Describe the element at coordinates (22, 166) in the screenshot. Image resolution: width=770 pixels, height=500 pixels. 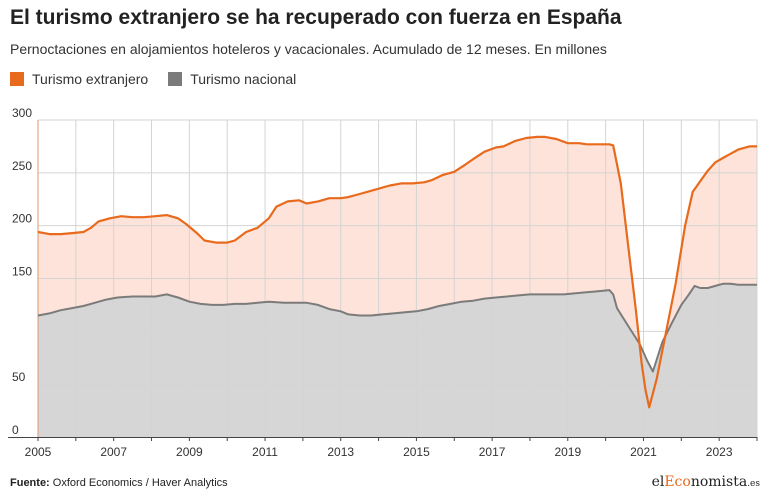
I see `y-tick-label-250: 250` at that location.